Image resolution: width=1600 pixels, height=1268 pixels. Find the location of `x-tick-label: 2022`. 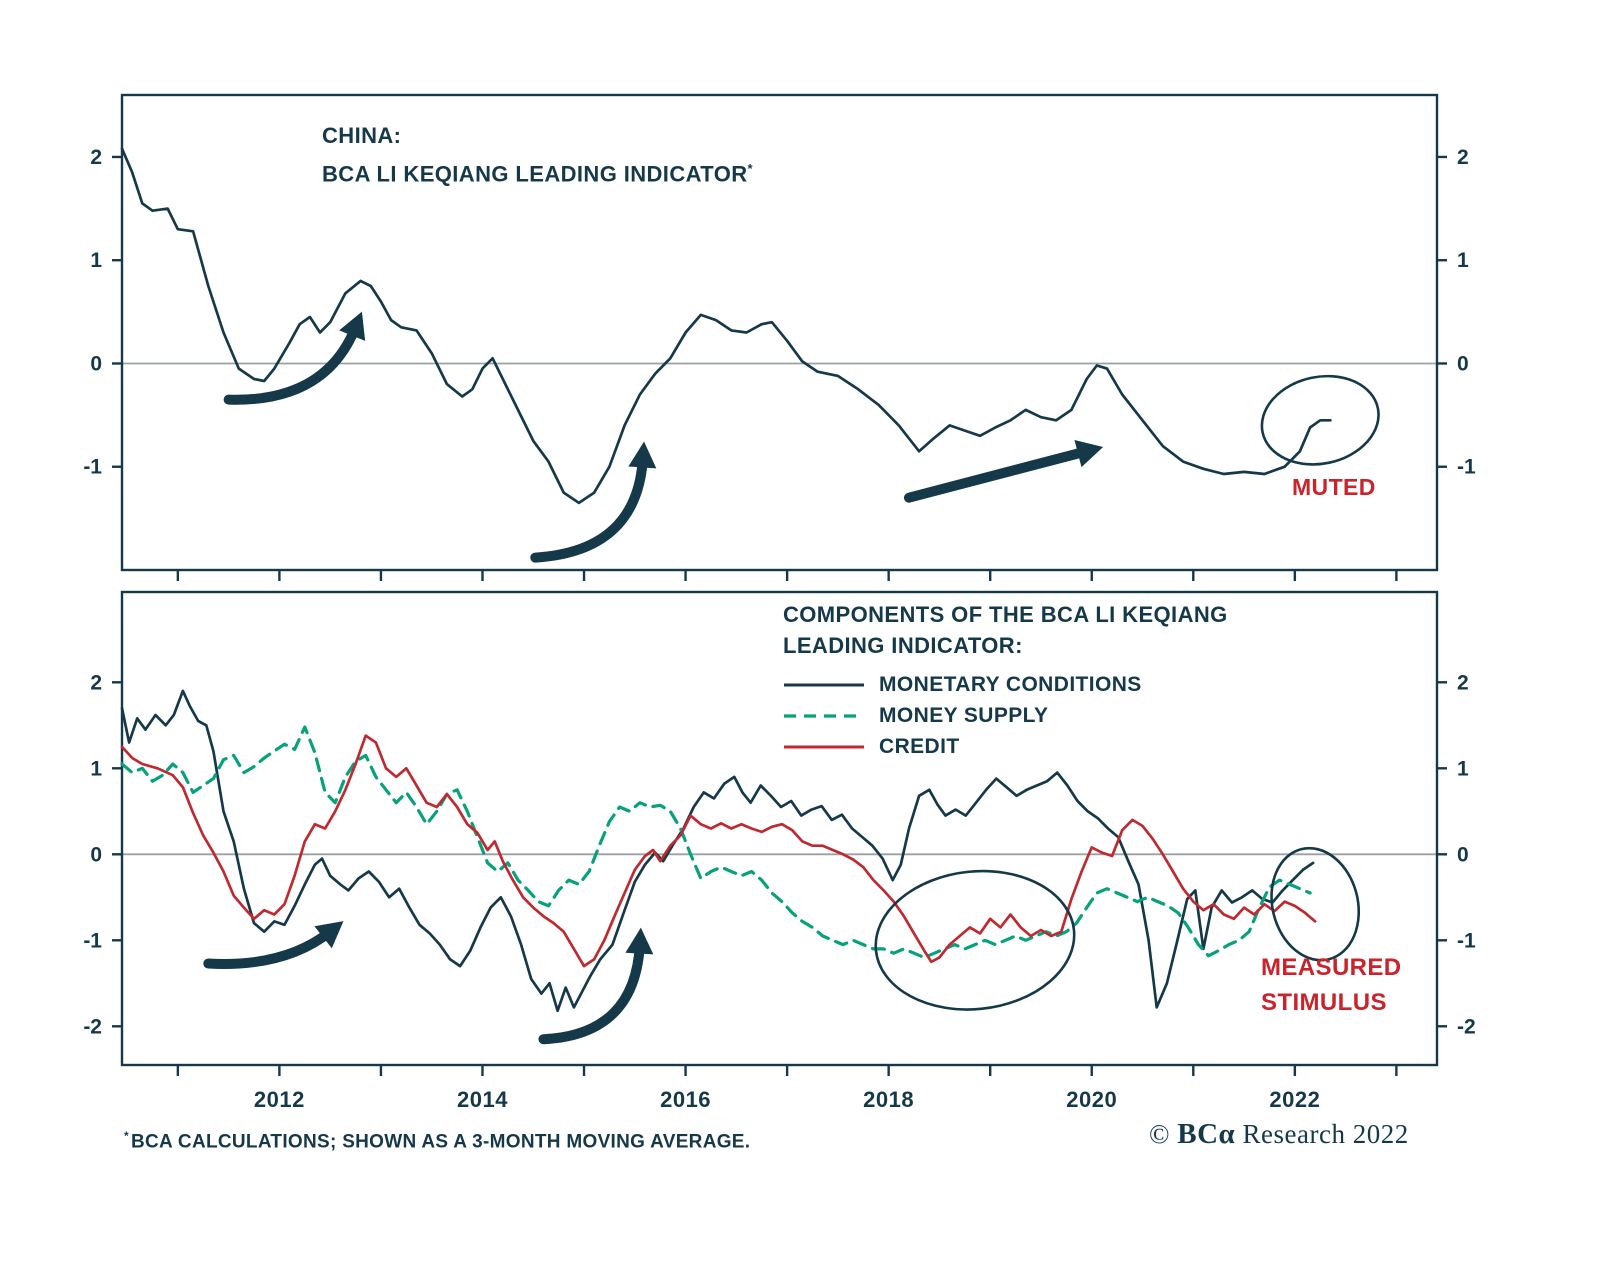

x-tick-label: 2022 is located at coordinates (1294, 1099).